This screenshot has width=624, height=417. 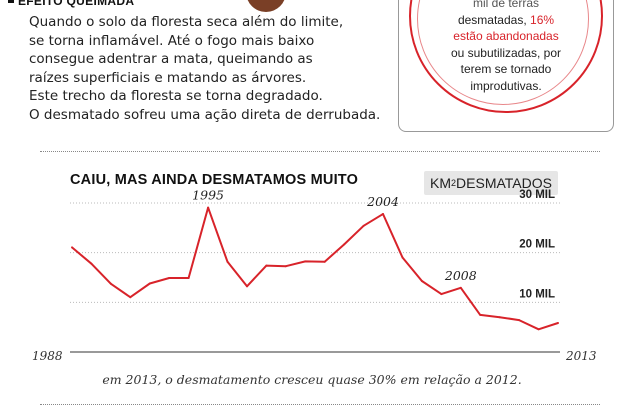 I want to click on unit-badge: KM 2 DESMATADOS, so click(x=491, y=183).